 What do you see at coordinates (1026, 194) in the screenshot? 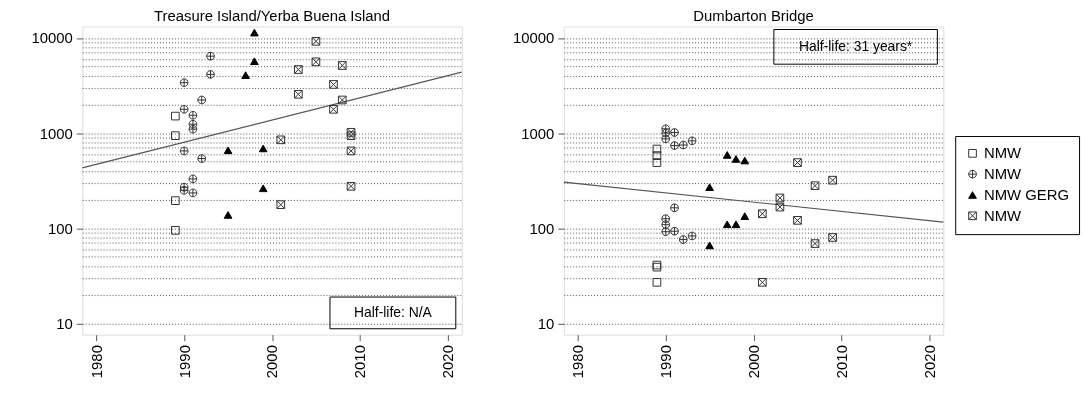
I see `legend-label: NMW GERG` at bounding box center [1026, 194].